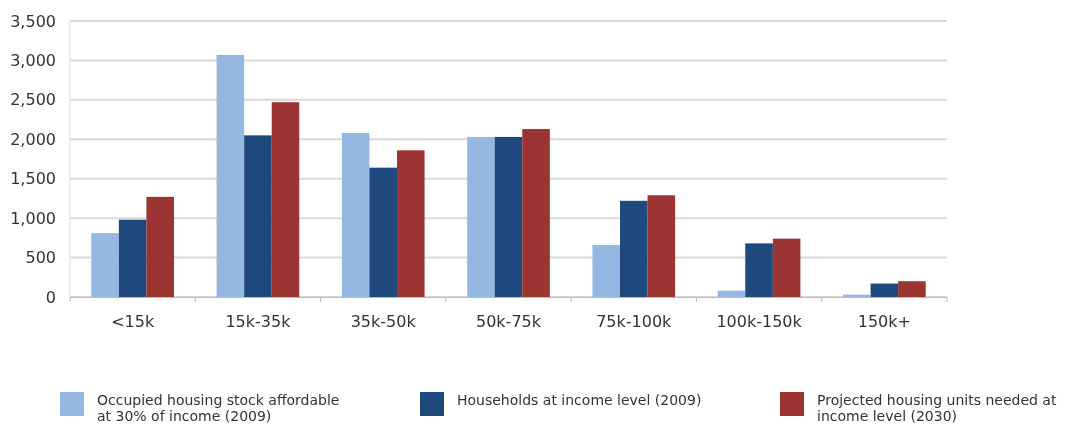  Describe the element at coordinates (50, 297) in the screenshot. I see `y-tick-label: 0` at that location.